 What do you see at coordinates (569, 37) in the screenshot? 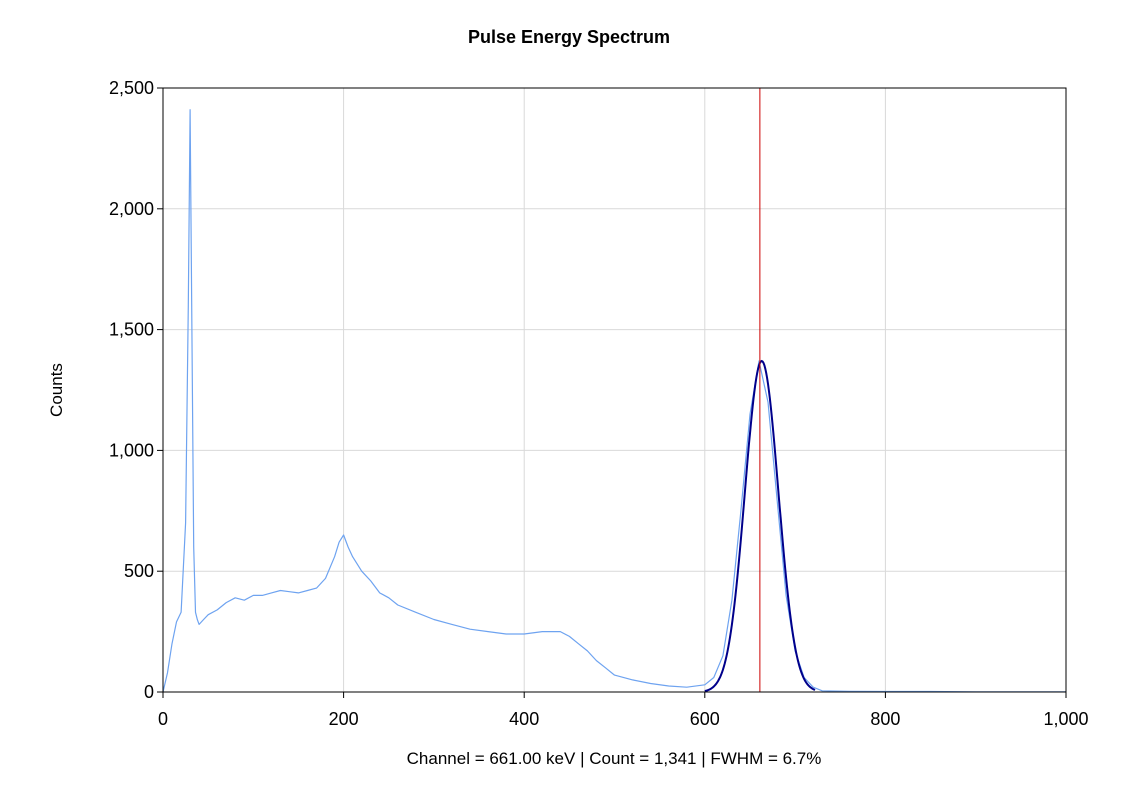
I see `chart-title: Pulse Energy Spectrum` at bounding box center [569, 37].